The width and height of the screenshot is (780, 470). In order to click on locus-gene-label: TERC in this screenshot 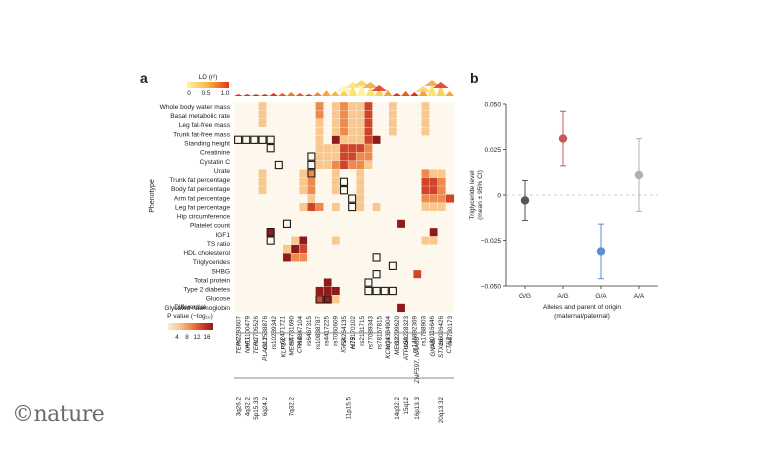, I will do `click(256, 346)`.